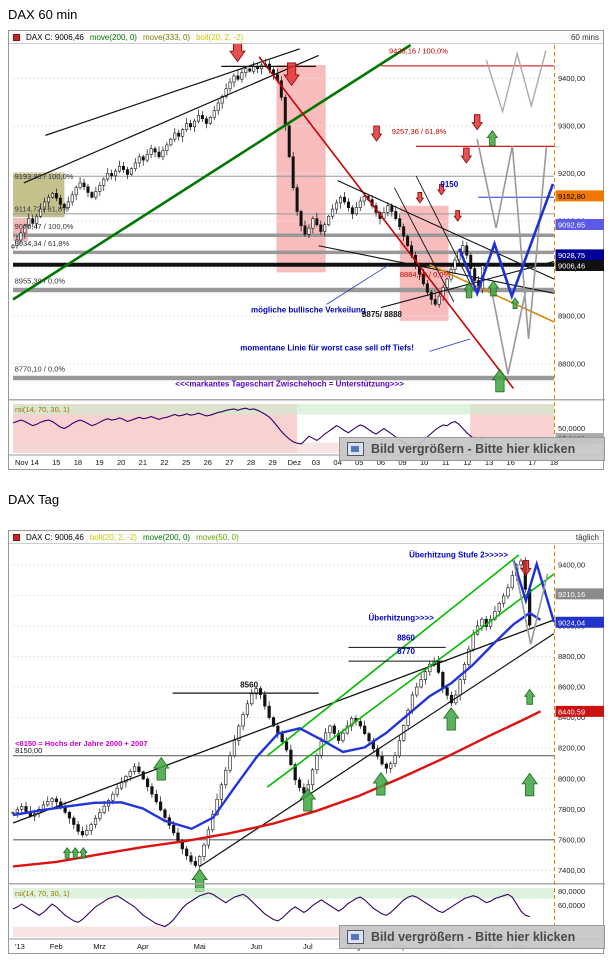 The image size is (610, 960). I want to click on x-axis-label: 14, so click(34, 462).